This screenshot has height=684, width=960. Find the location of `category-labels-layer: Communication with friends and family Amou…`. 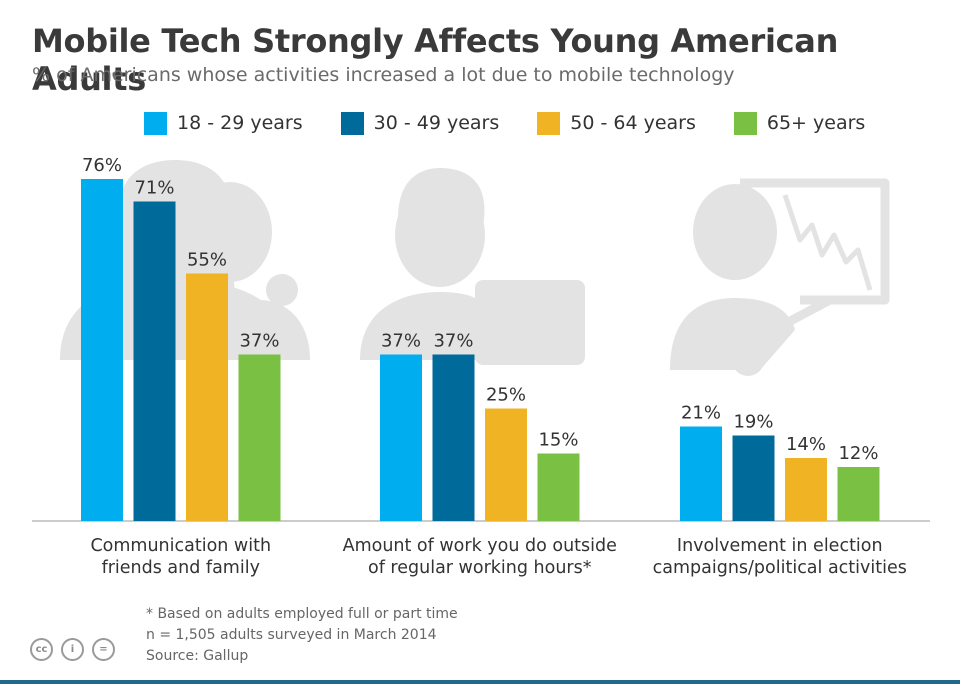

category-labels-layer: Communication with friends and family Amou… is located at coordinates (498, 557).